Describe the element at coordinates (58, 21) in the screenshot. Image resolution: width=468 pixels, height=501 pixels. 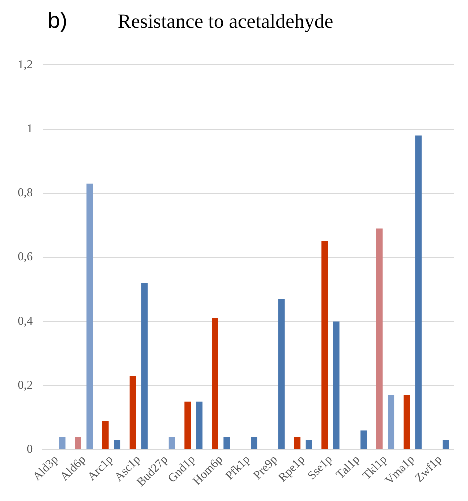
I see `text: b)` at that location.